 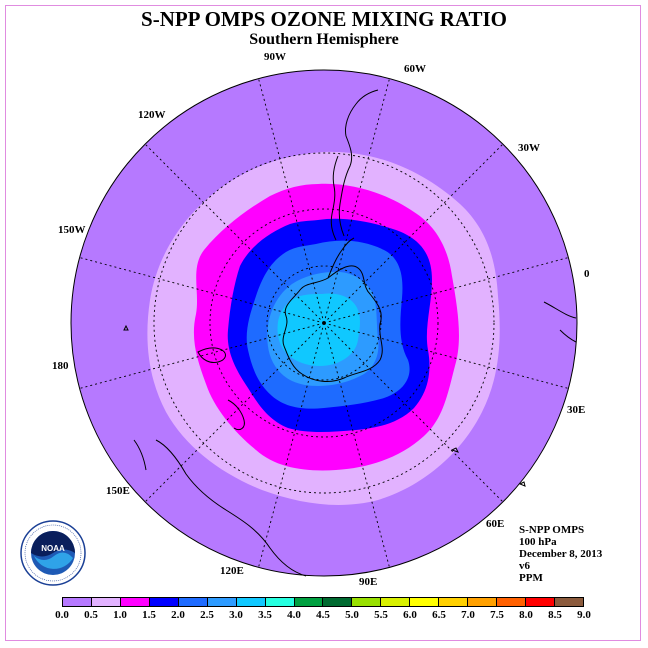 I want to click on new-zealand-coast, so click(x=211, y=355).